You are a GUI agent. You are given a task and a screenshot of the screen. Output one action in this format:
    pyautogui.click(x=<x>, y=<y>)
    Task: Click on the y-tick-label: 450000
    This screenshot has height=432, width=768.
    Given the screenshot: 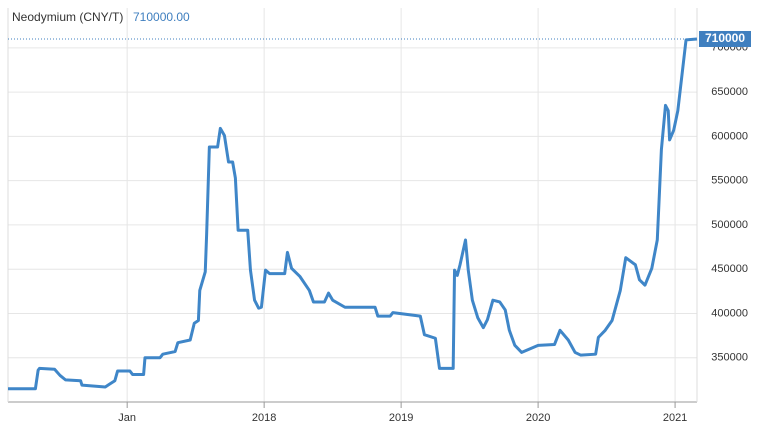 What is the action you would take?
    pyautogui.click(x=729, y=269)
    